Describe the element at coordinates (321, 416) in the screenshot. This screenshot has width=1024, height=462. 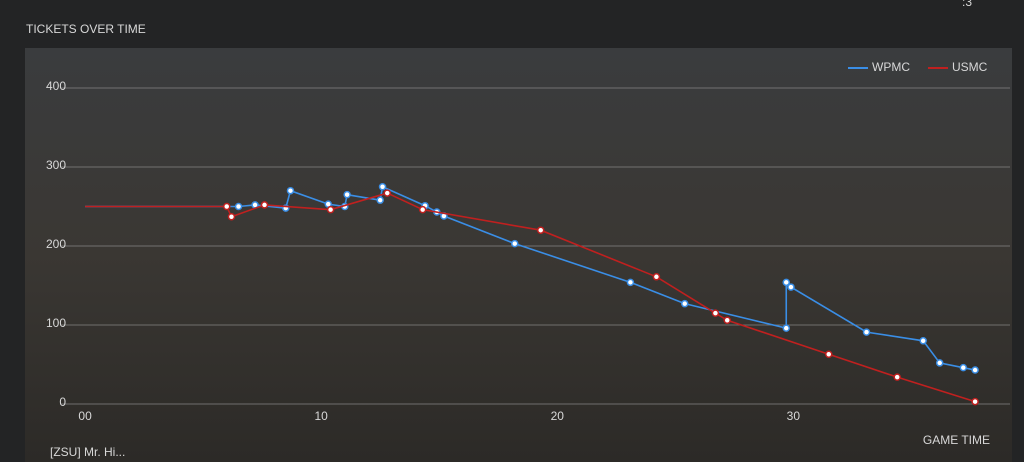
I see `x-tick-label: 10` at that location.